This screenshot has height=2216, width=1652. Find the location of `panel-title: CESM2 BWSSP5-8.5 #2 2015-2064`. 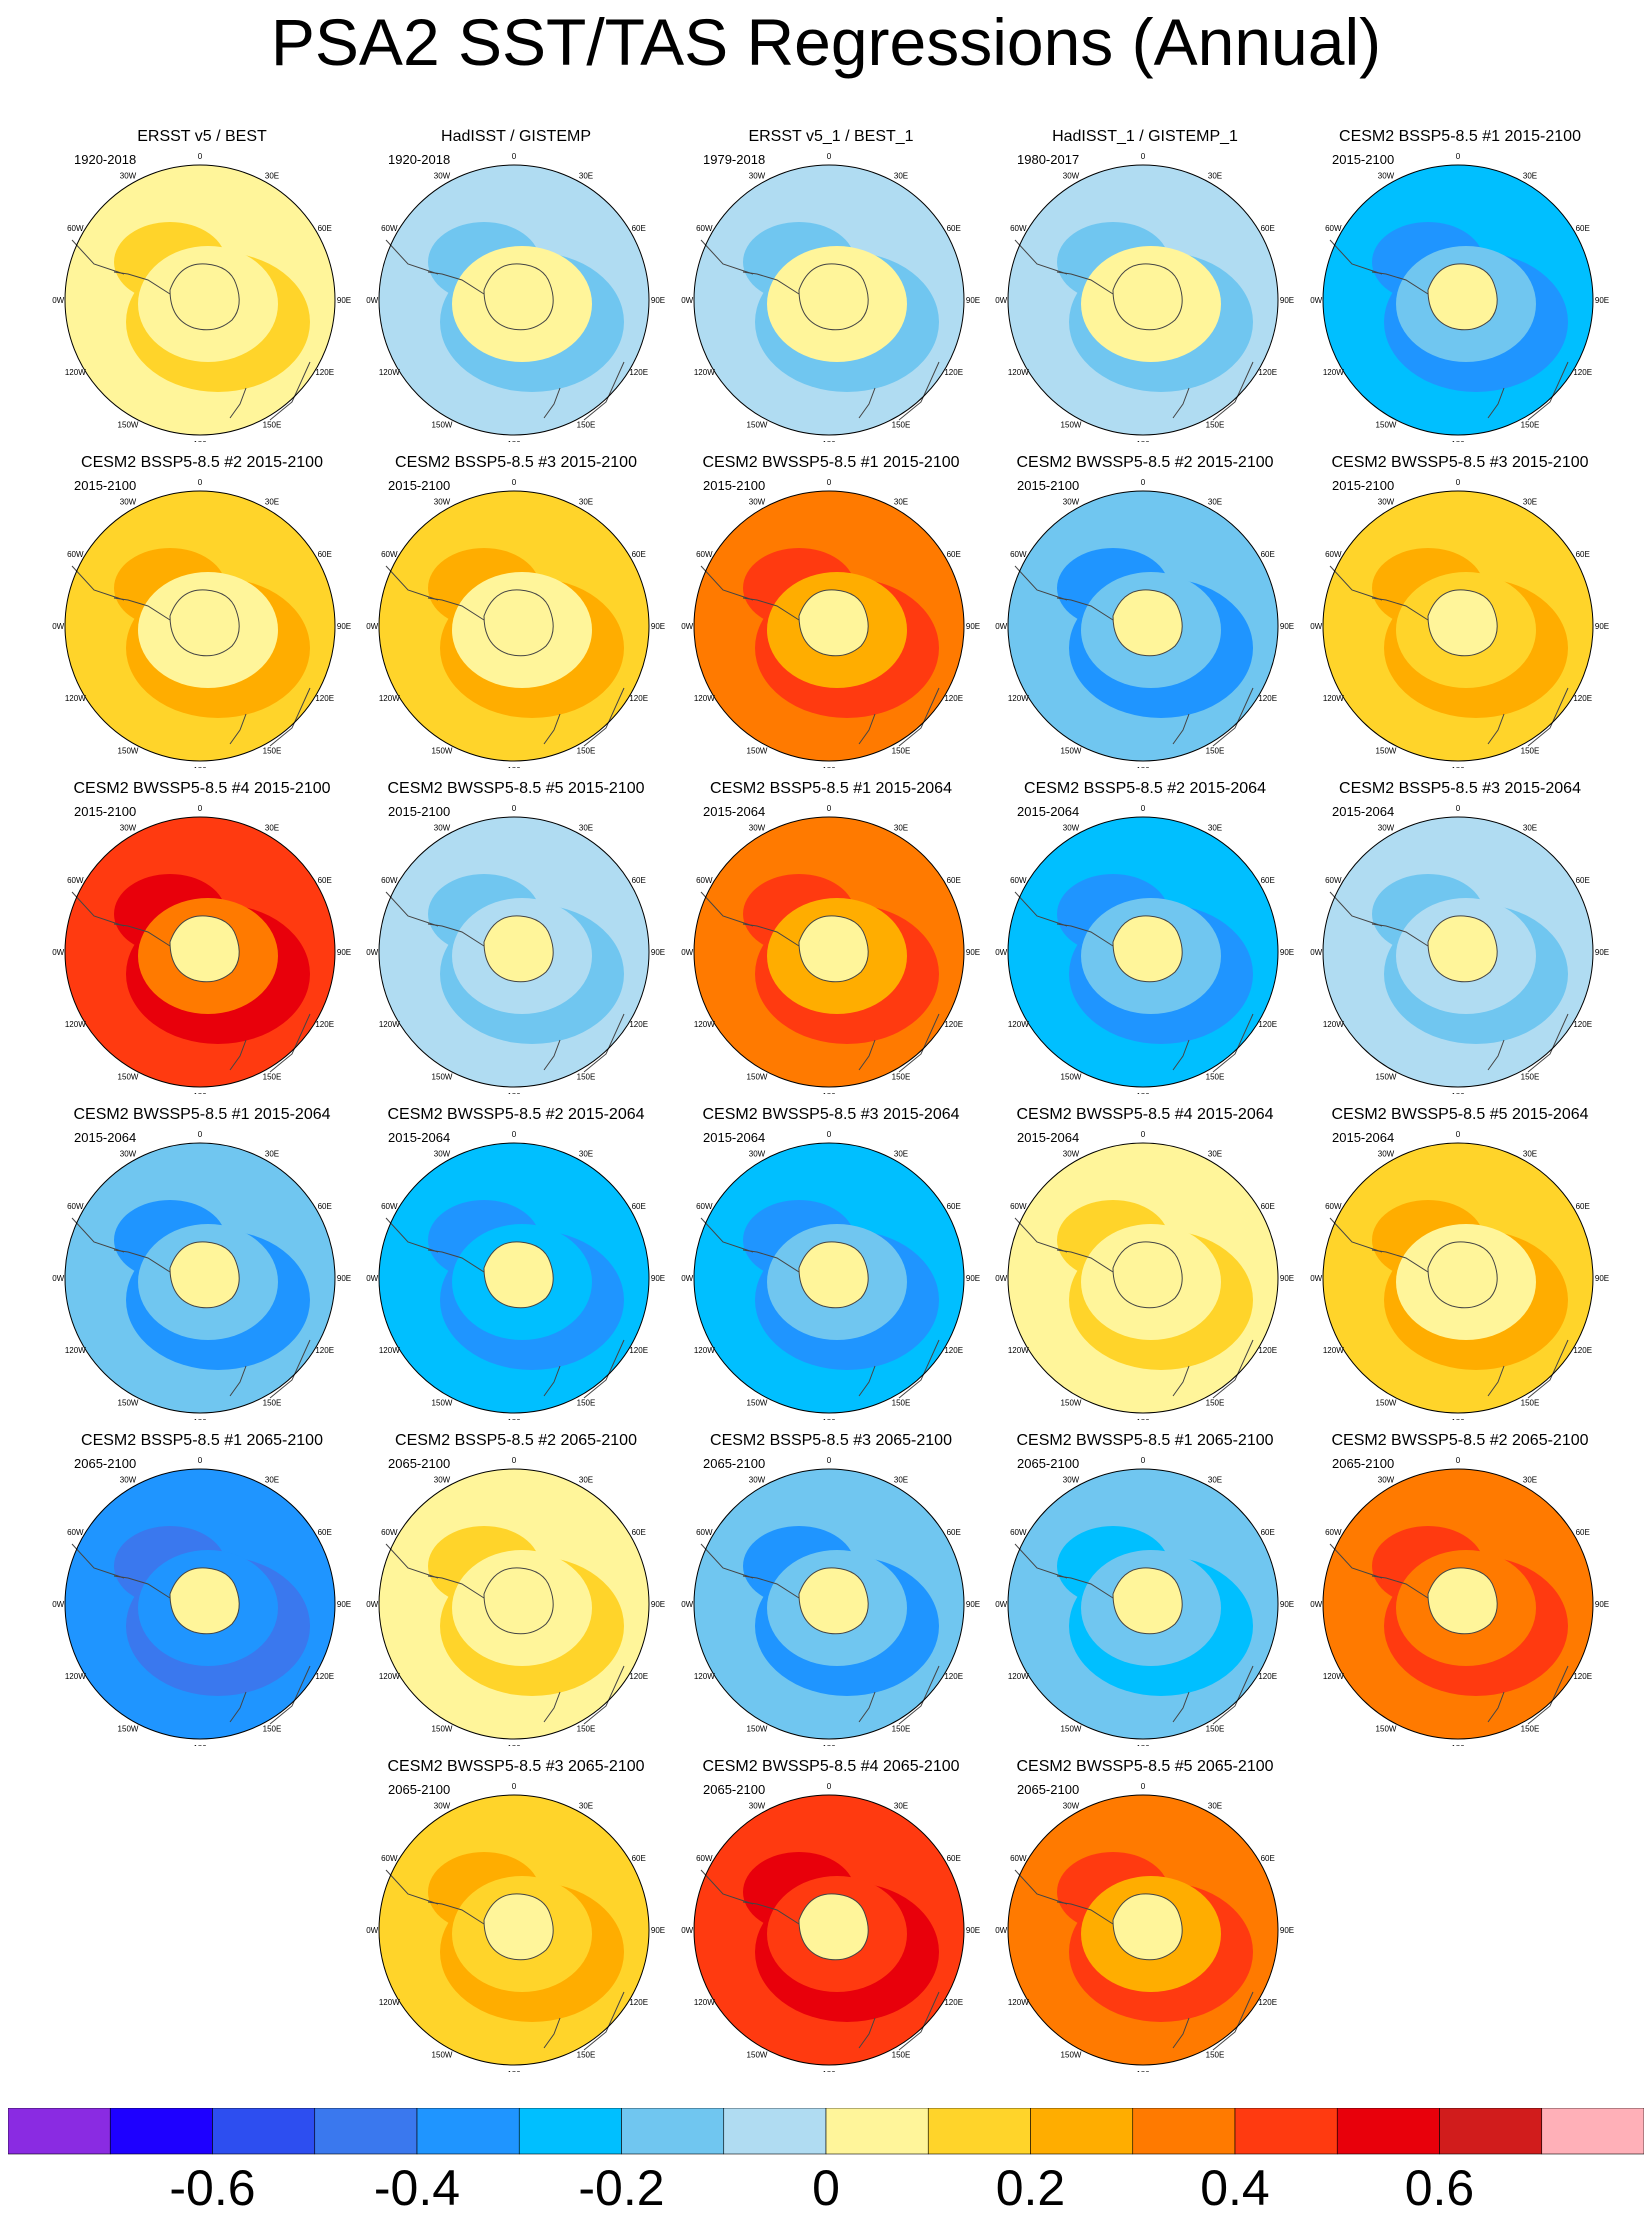

panel-title: CESM2 BWSSP5-8.5 #2 2015-2064 is located at coordinates (516, 1114).